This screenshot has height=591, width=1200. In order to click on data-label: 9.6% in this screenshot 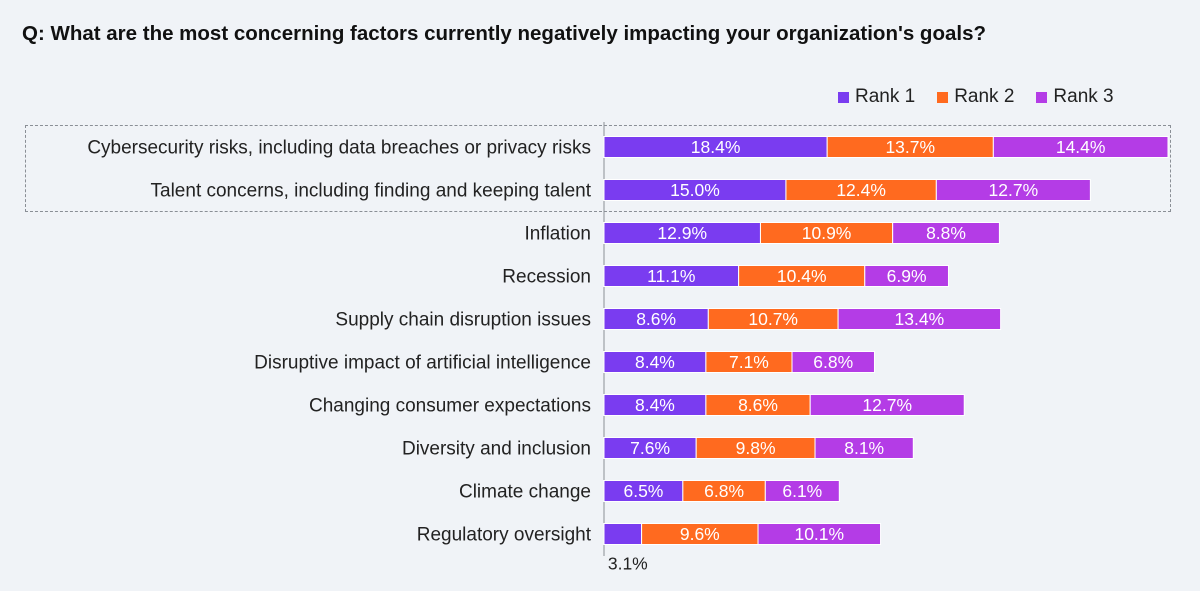, I will do `click(700, 534)`.